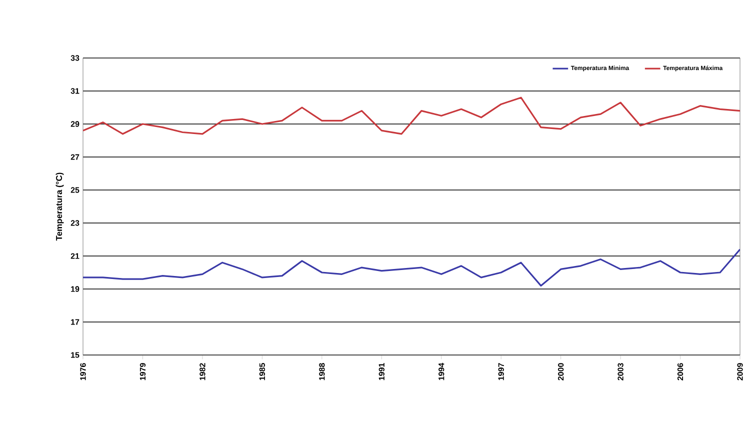  I want to click on y-tick-label: 31, so click(75, 91).